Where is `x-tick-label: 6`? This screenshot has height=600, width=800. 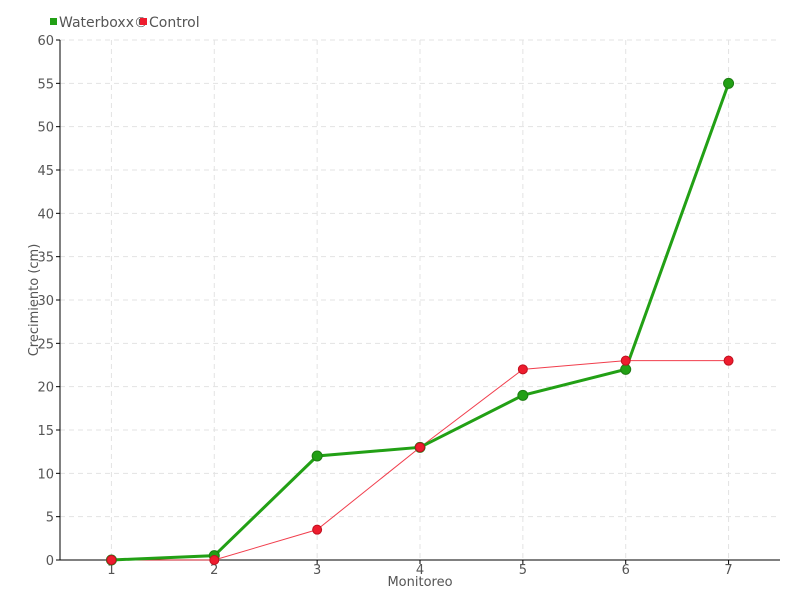
x-tick-label: 6 is located at coordinates (626, 570).